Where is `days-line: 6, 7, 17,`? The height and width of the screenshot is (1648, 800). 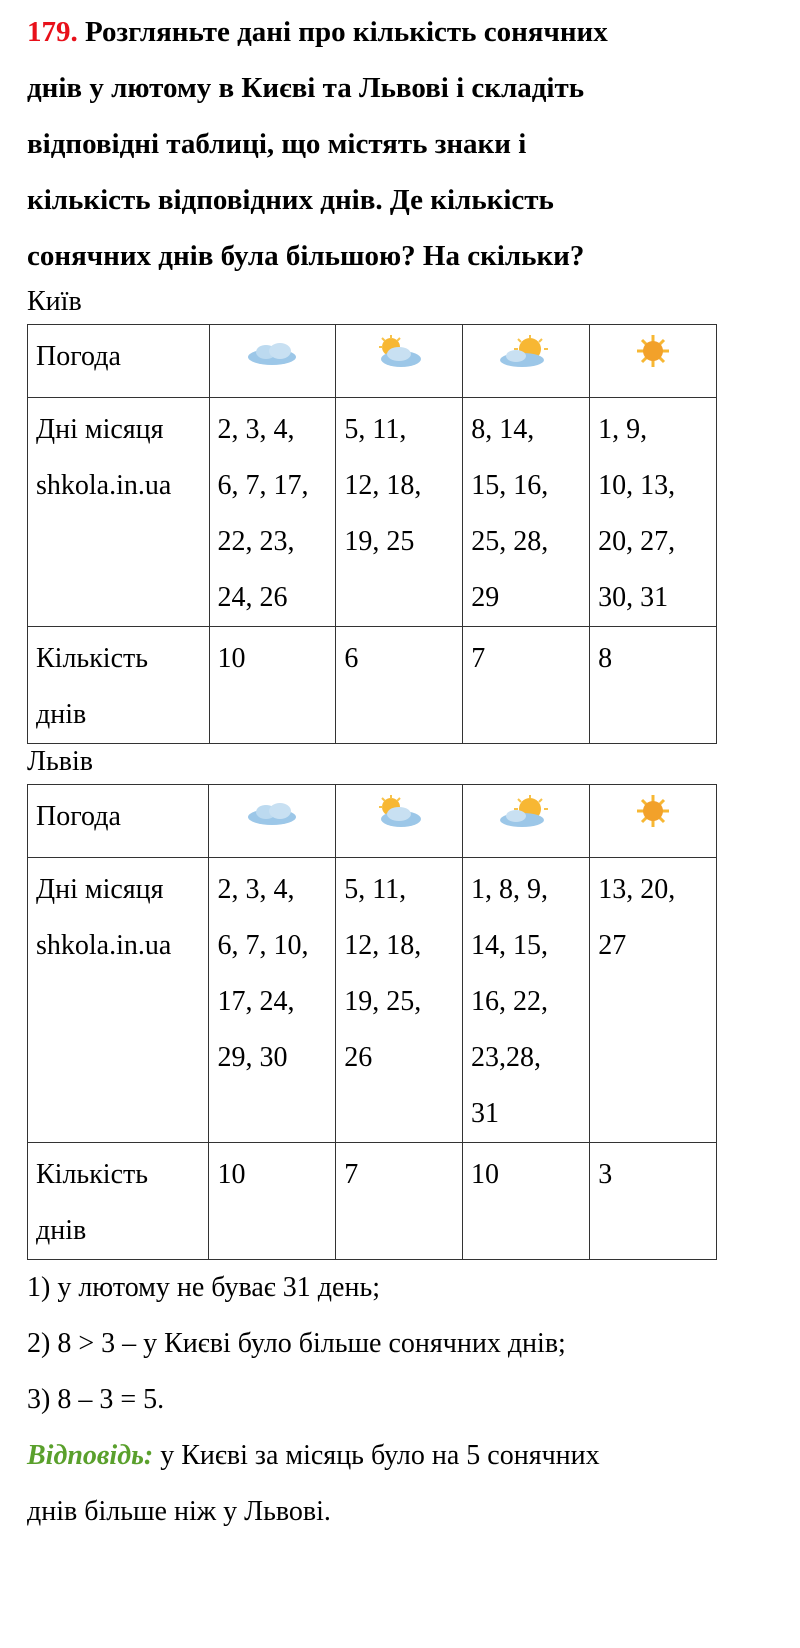
days-line: 6, 7, 17, is located at coordinates (263, 485).